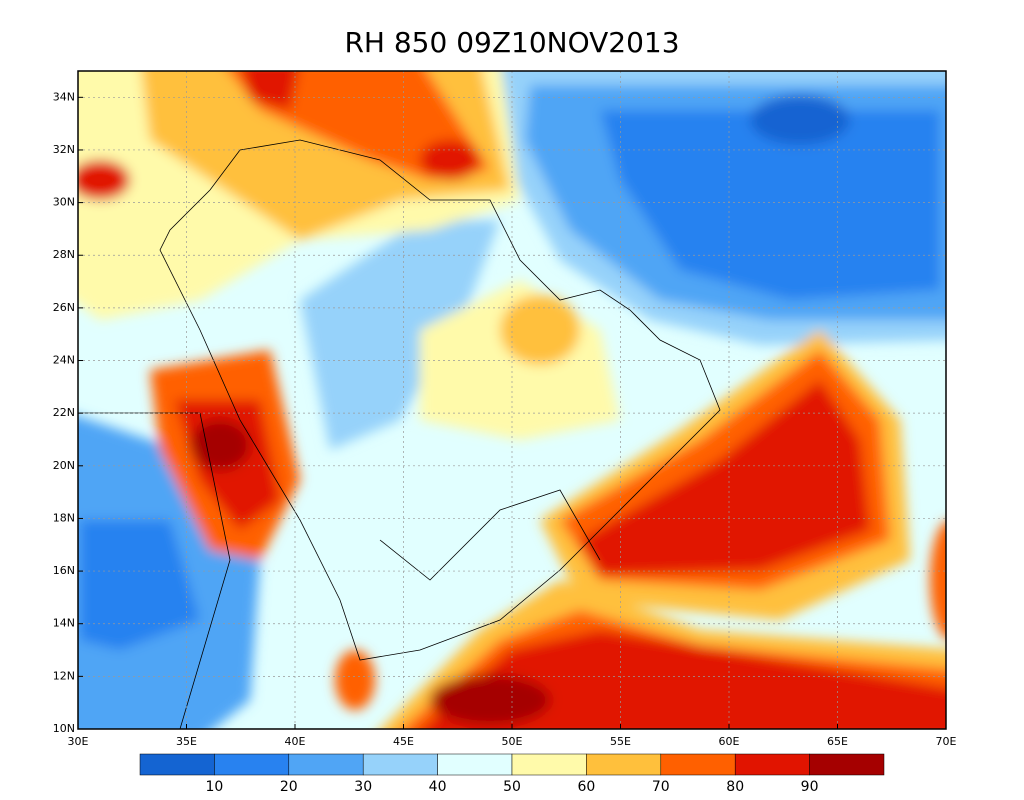  I want to click on y-tick-label: 32N, so click(64, 149).